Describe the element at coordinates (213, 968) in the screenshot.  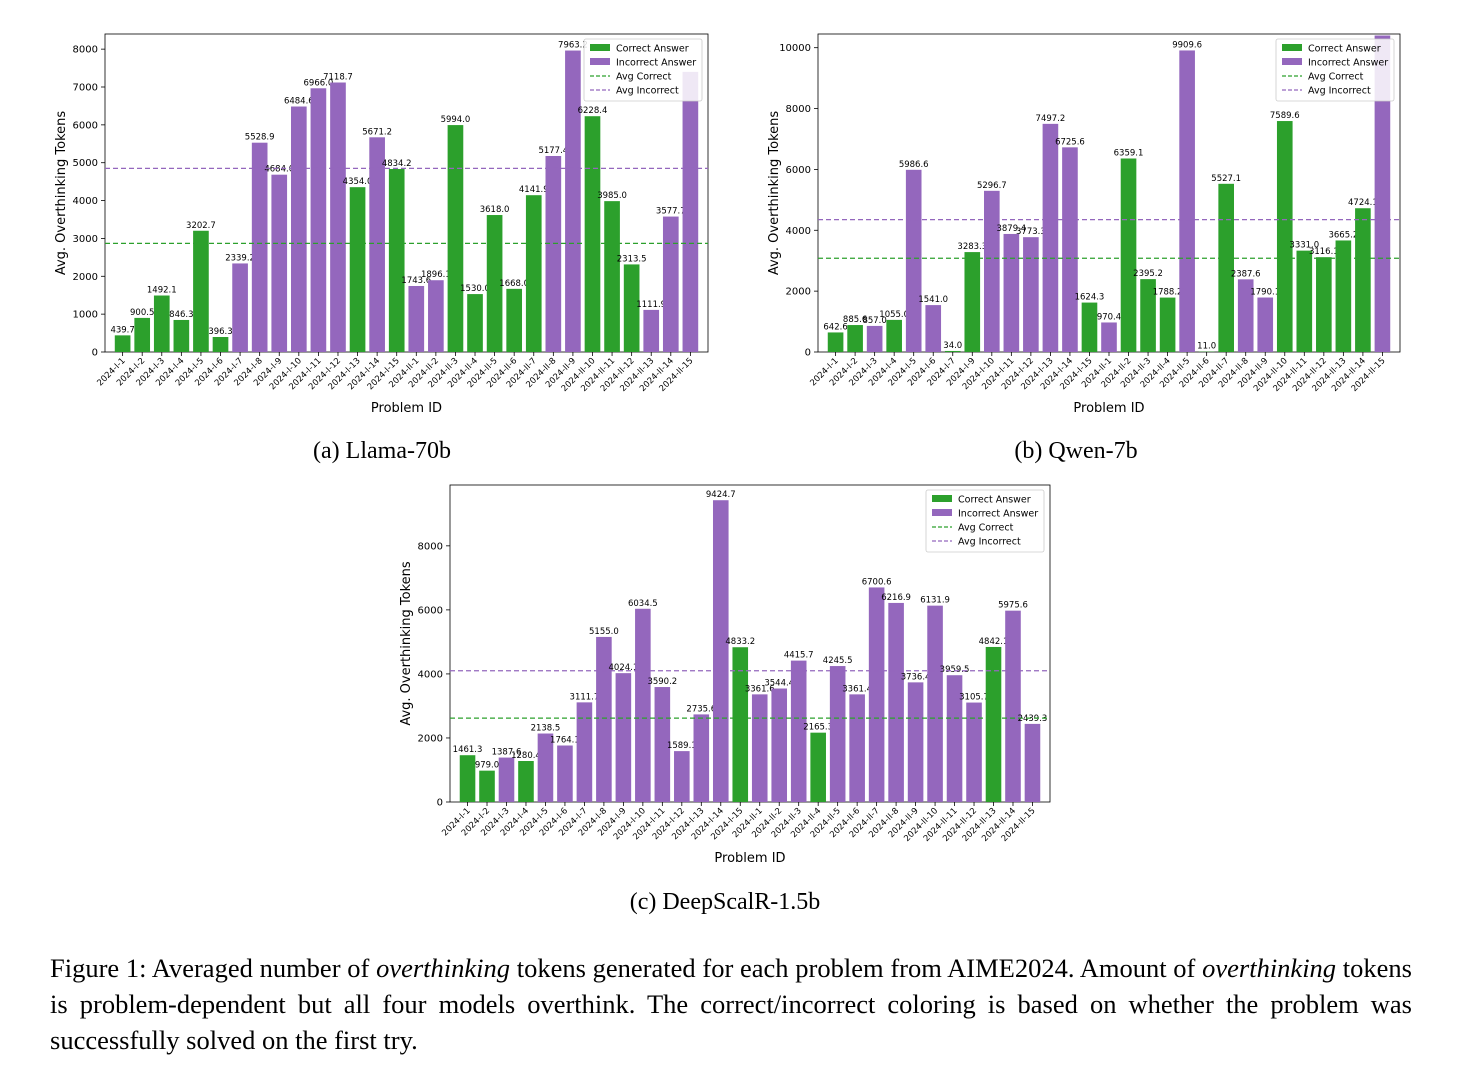
I see `caption-part-1: Figure 1: Averaged number of` at that location.